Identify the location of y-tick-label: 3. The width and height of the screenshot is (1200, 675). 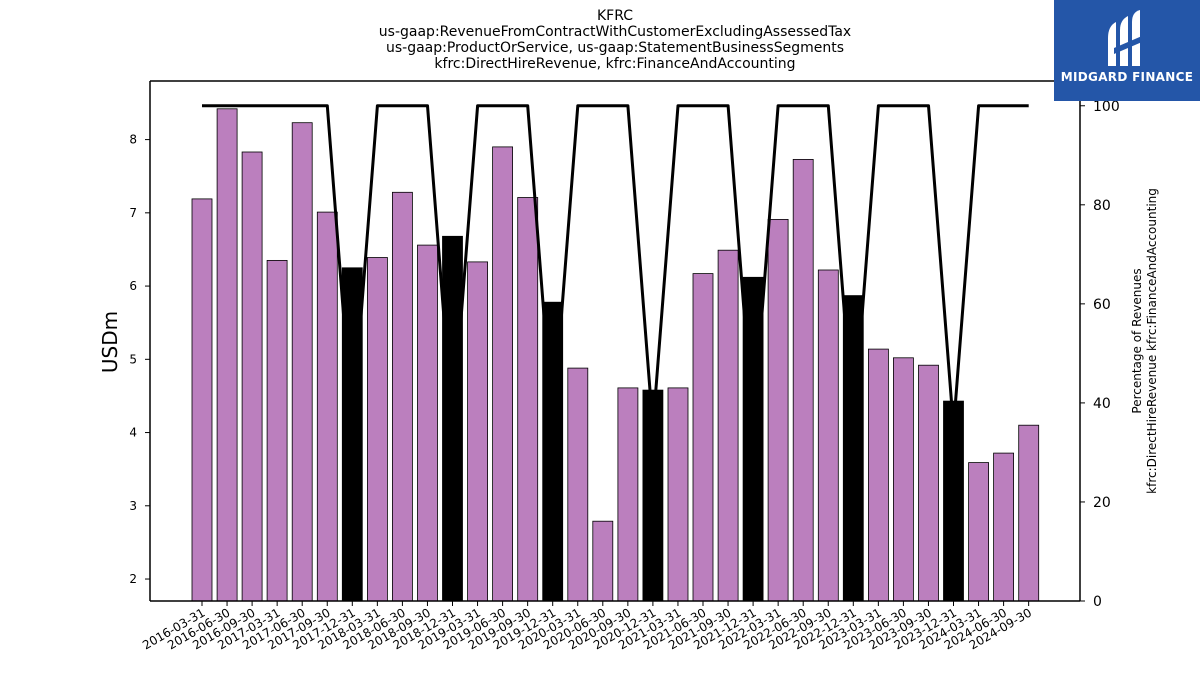
(133, 506).